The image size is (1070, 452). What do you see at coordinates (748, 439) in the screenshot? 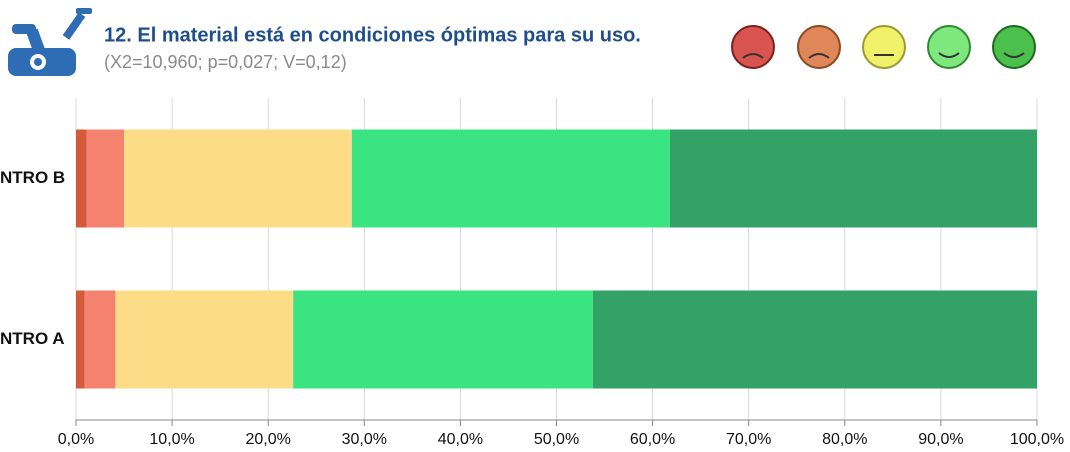
I see `x-tick-label: 70,0%` at bounding box center [748, 439].